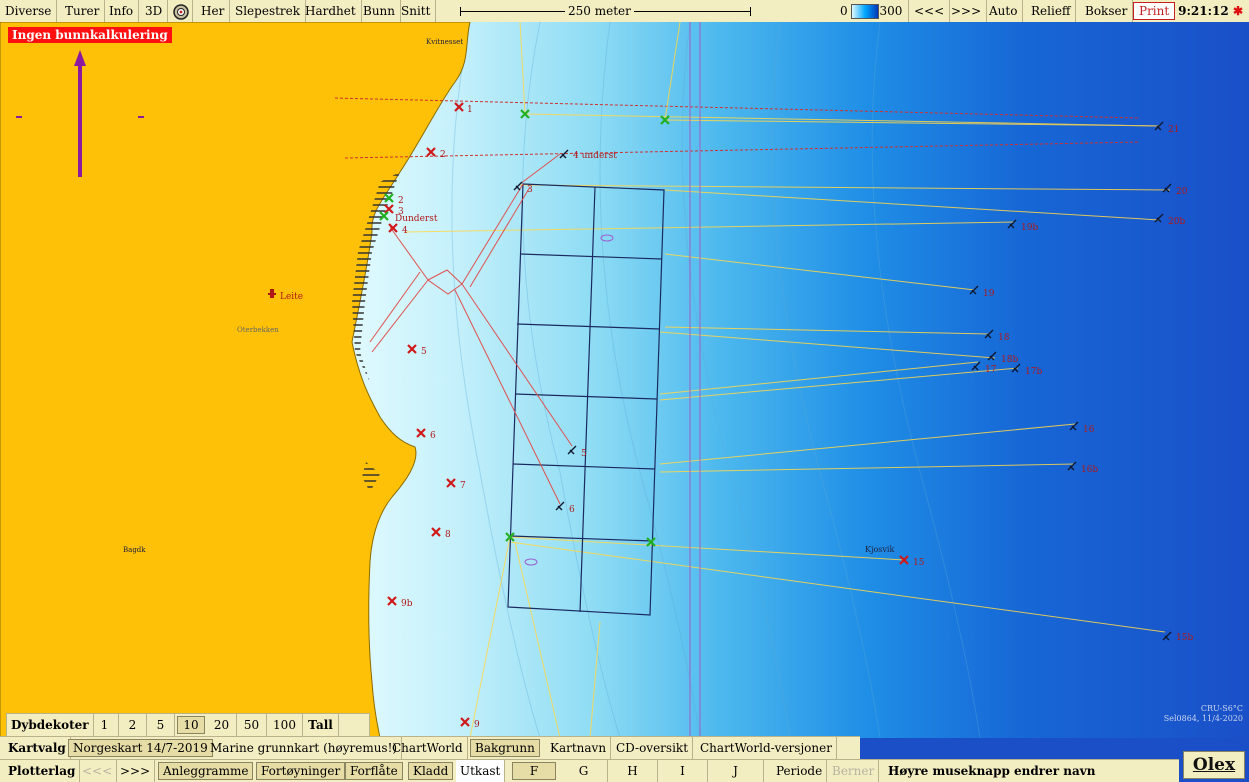 This screenshot has height=782, width=1249. Describe the element at coordinates (380, 11) in the screenshot. I see `menu-bunn: Bunn` at that location.